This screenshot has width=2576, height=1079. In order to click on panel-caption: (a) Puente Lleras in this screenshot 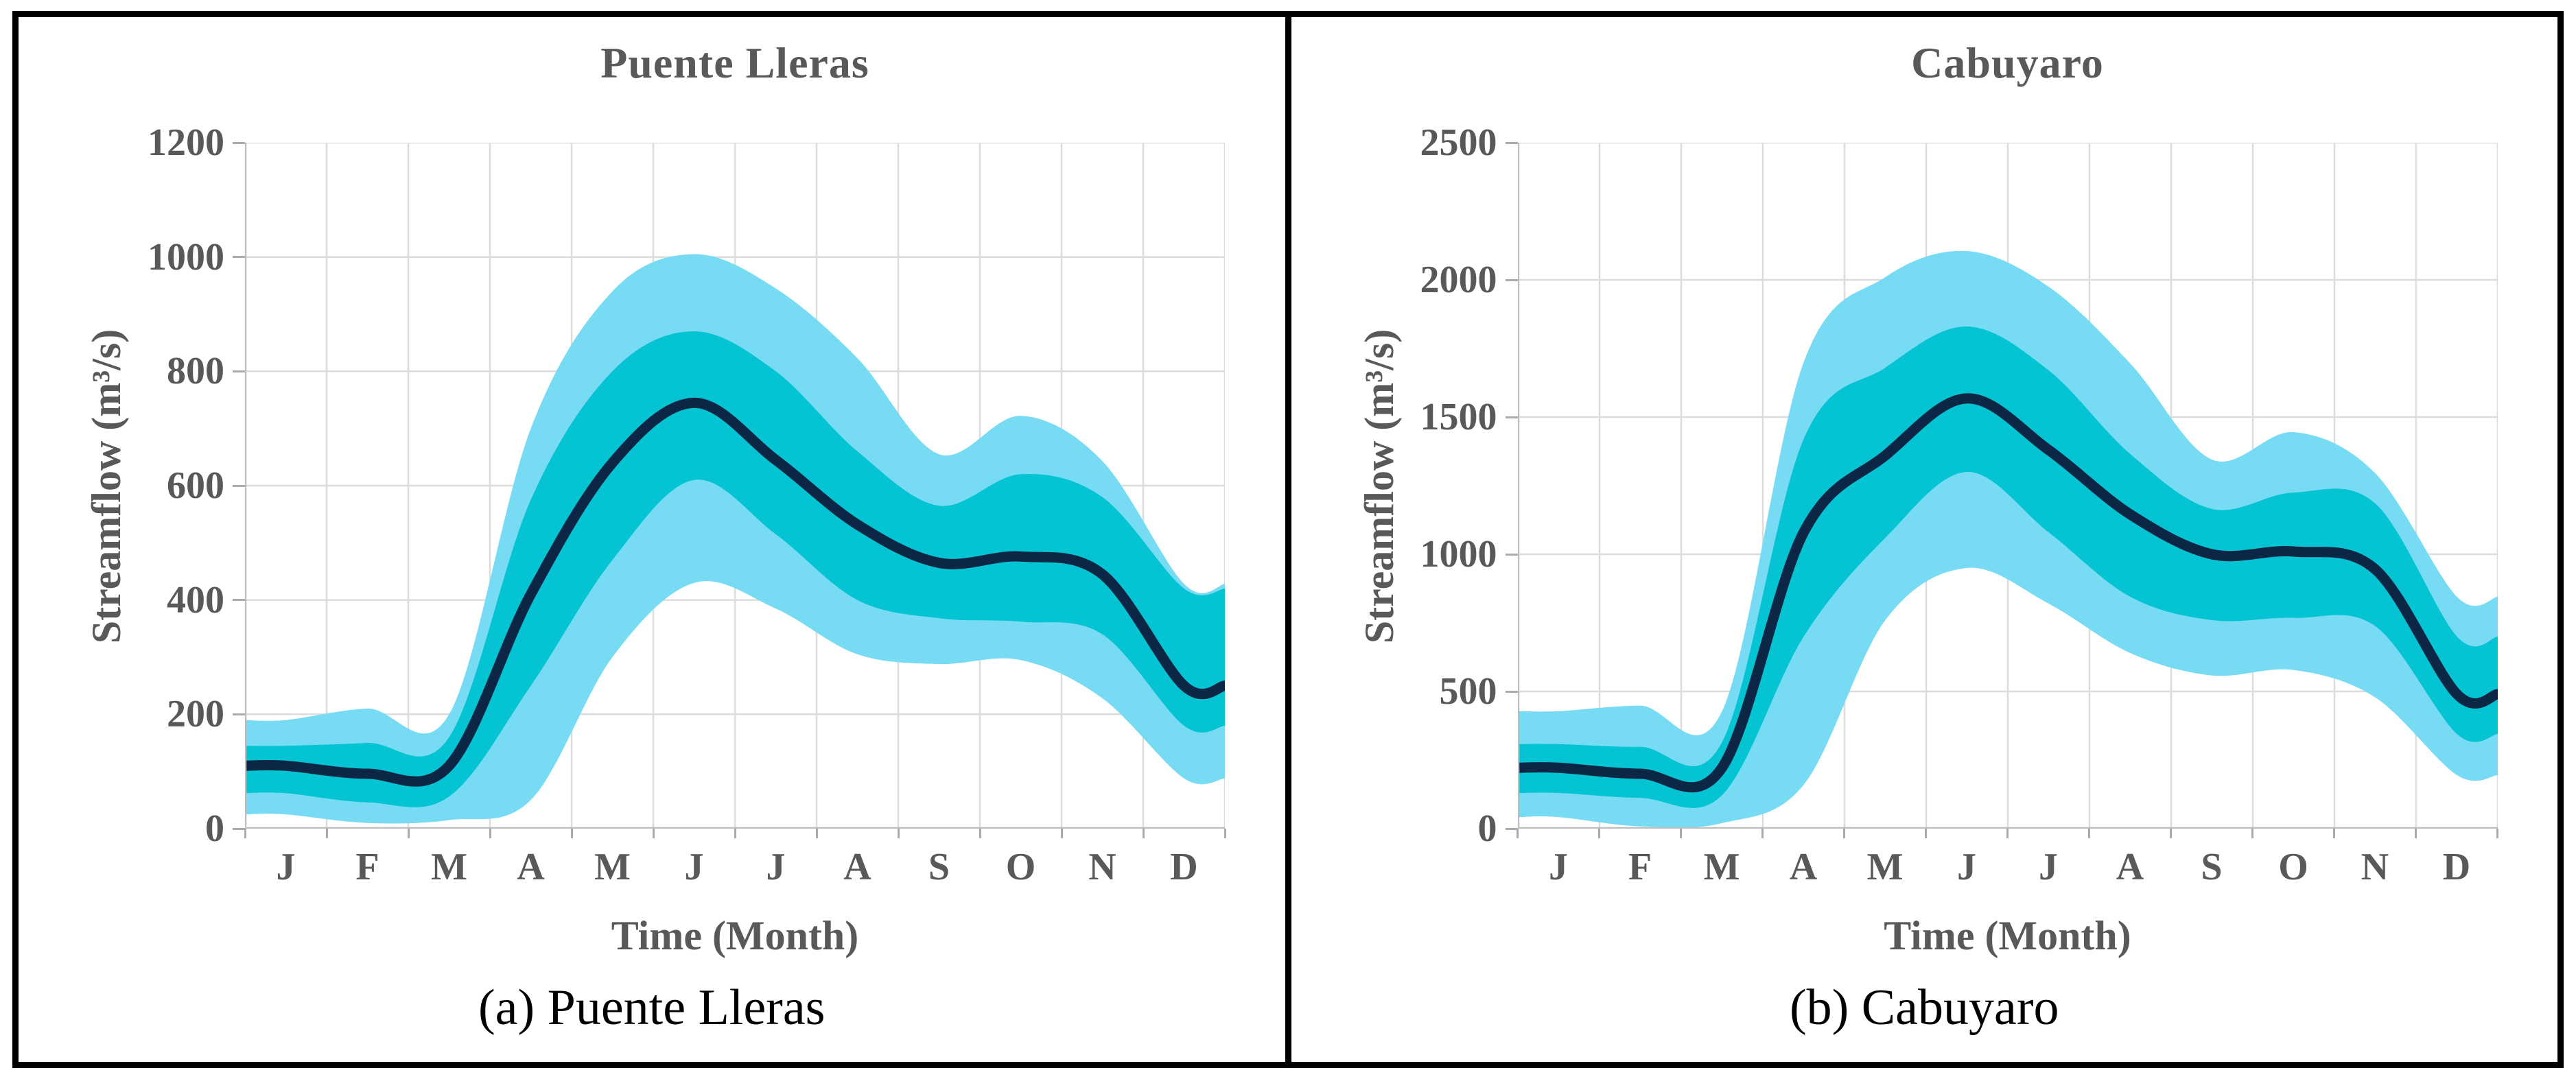, I will do `click(652, 1008)`.